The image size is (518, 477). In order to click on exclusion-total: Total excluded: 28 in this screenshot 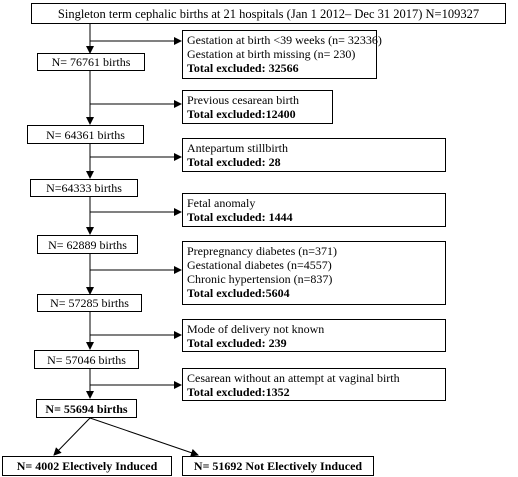, I will do `click(234, 162)`.